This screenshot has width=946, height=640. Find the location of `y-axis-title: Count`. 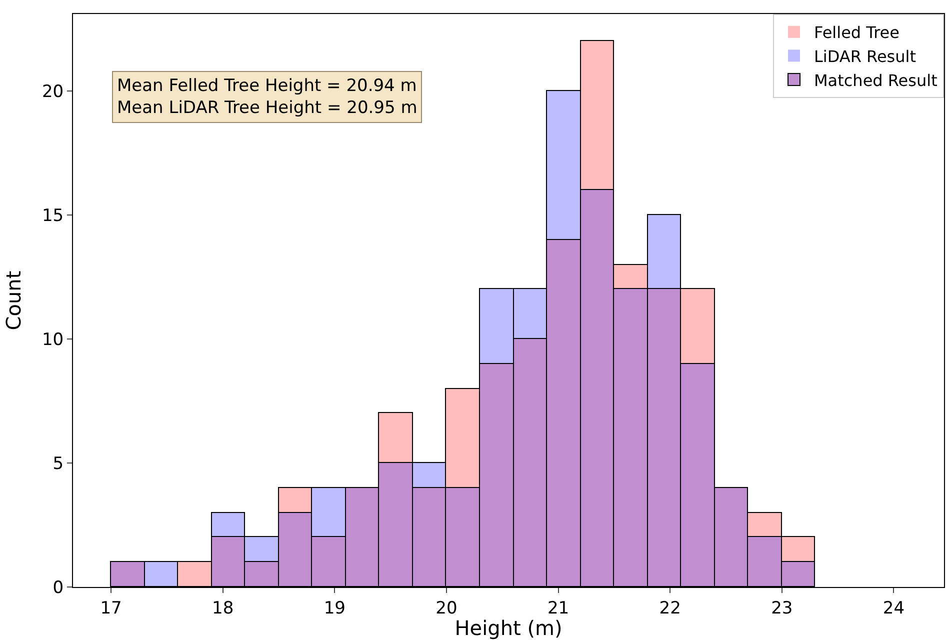

y-axis-title: Count is located at coordinates (13, 300).